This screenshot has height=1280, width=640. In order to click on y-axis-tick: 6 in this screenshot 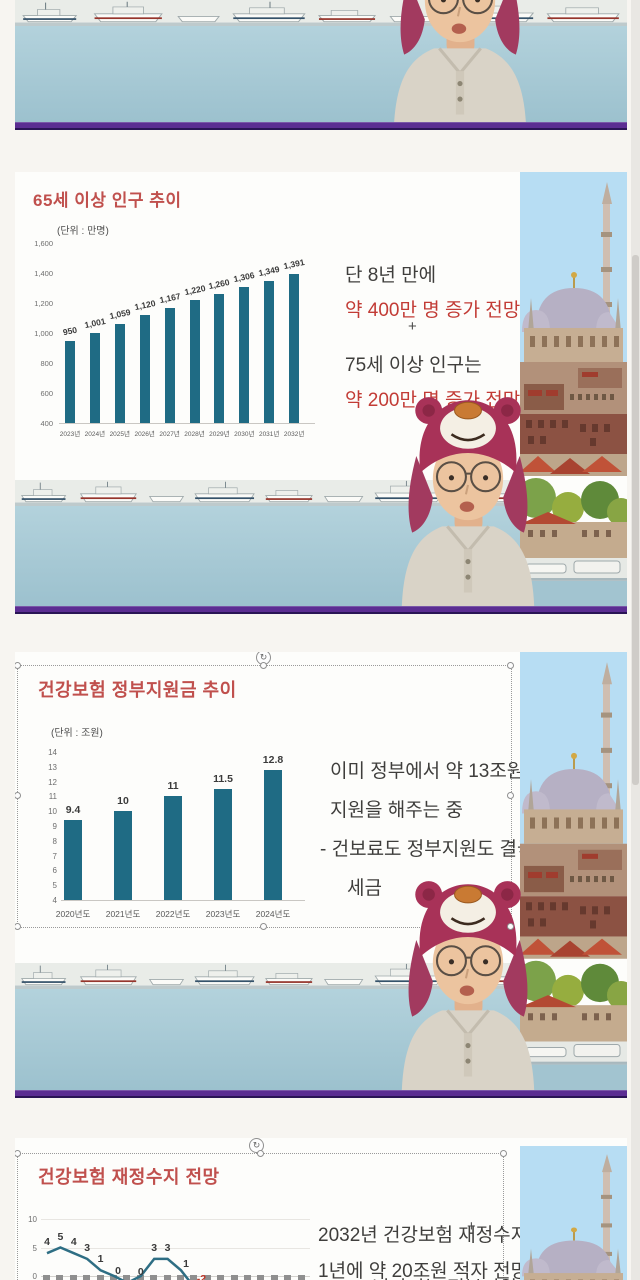, I will do `click(54, 871)`.